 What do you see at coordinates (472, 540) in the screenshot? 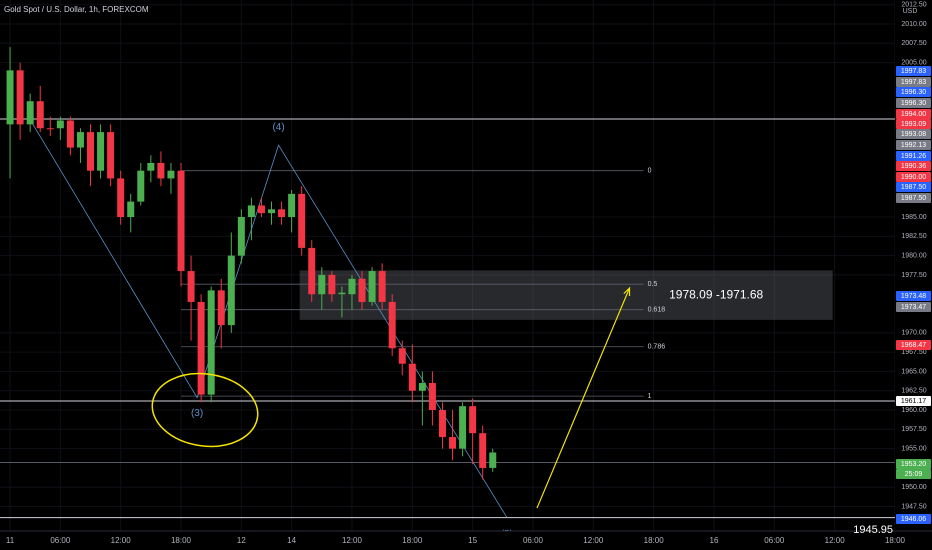
I see `x-tick-label: 15` at bounding box center [472, 540].